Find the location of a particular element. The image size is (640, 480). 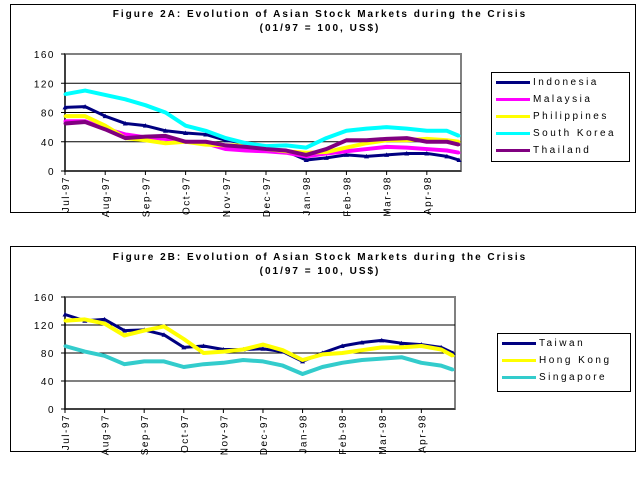

figure-2b-y-tick-label: 40 is located at coordinates (48, 382).